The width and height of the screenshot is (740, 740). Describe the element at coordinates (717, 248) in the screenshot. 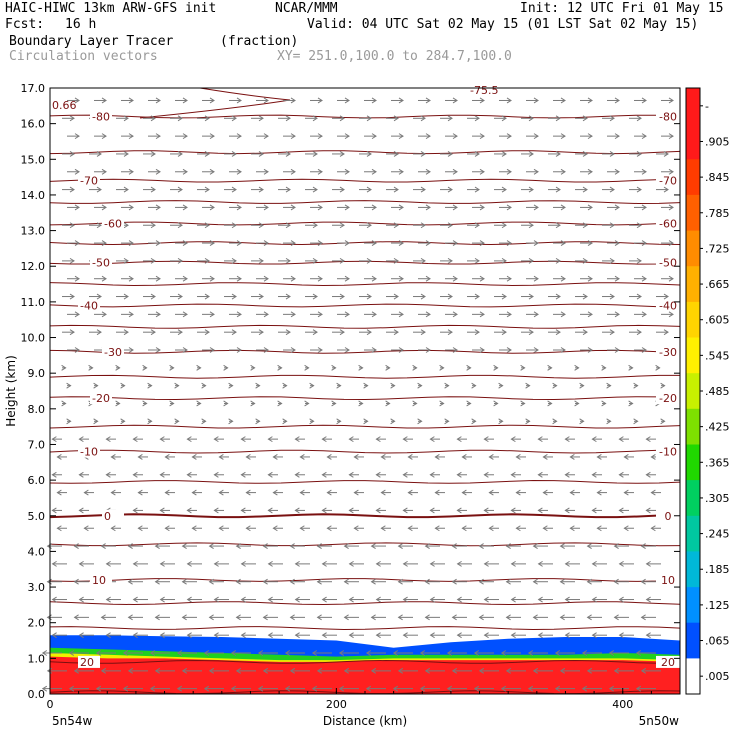

I see `colorbar-label: .725` at that location.